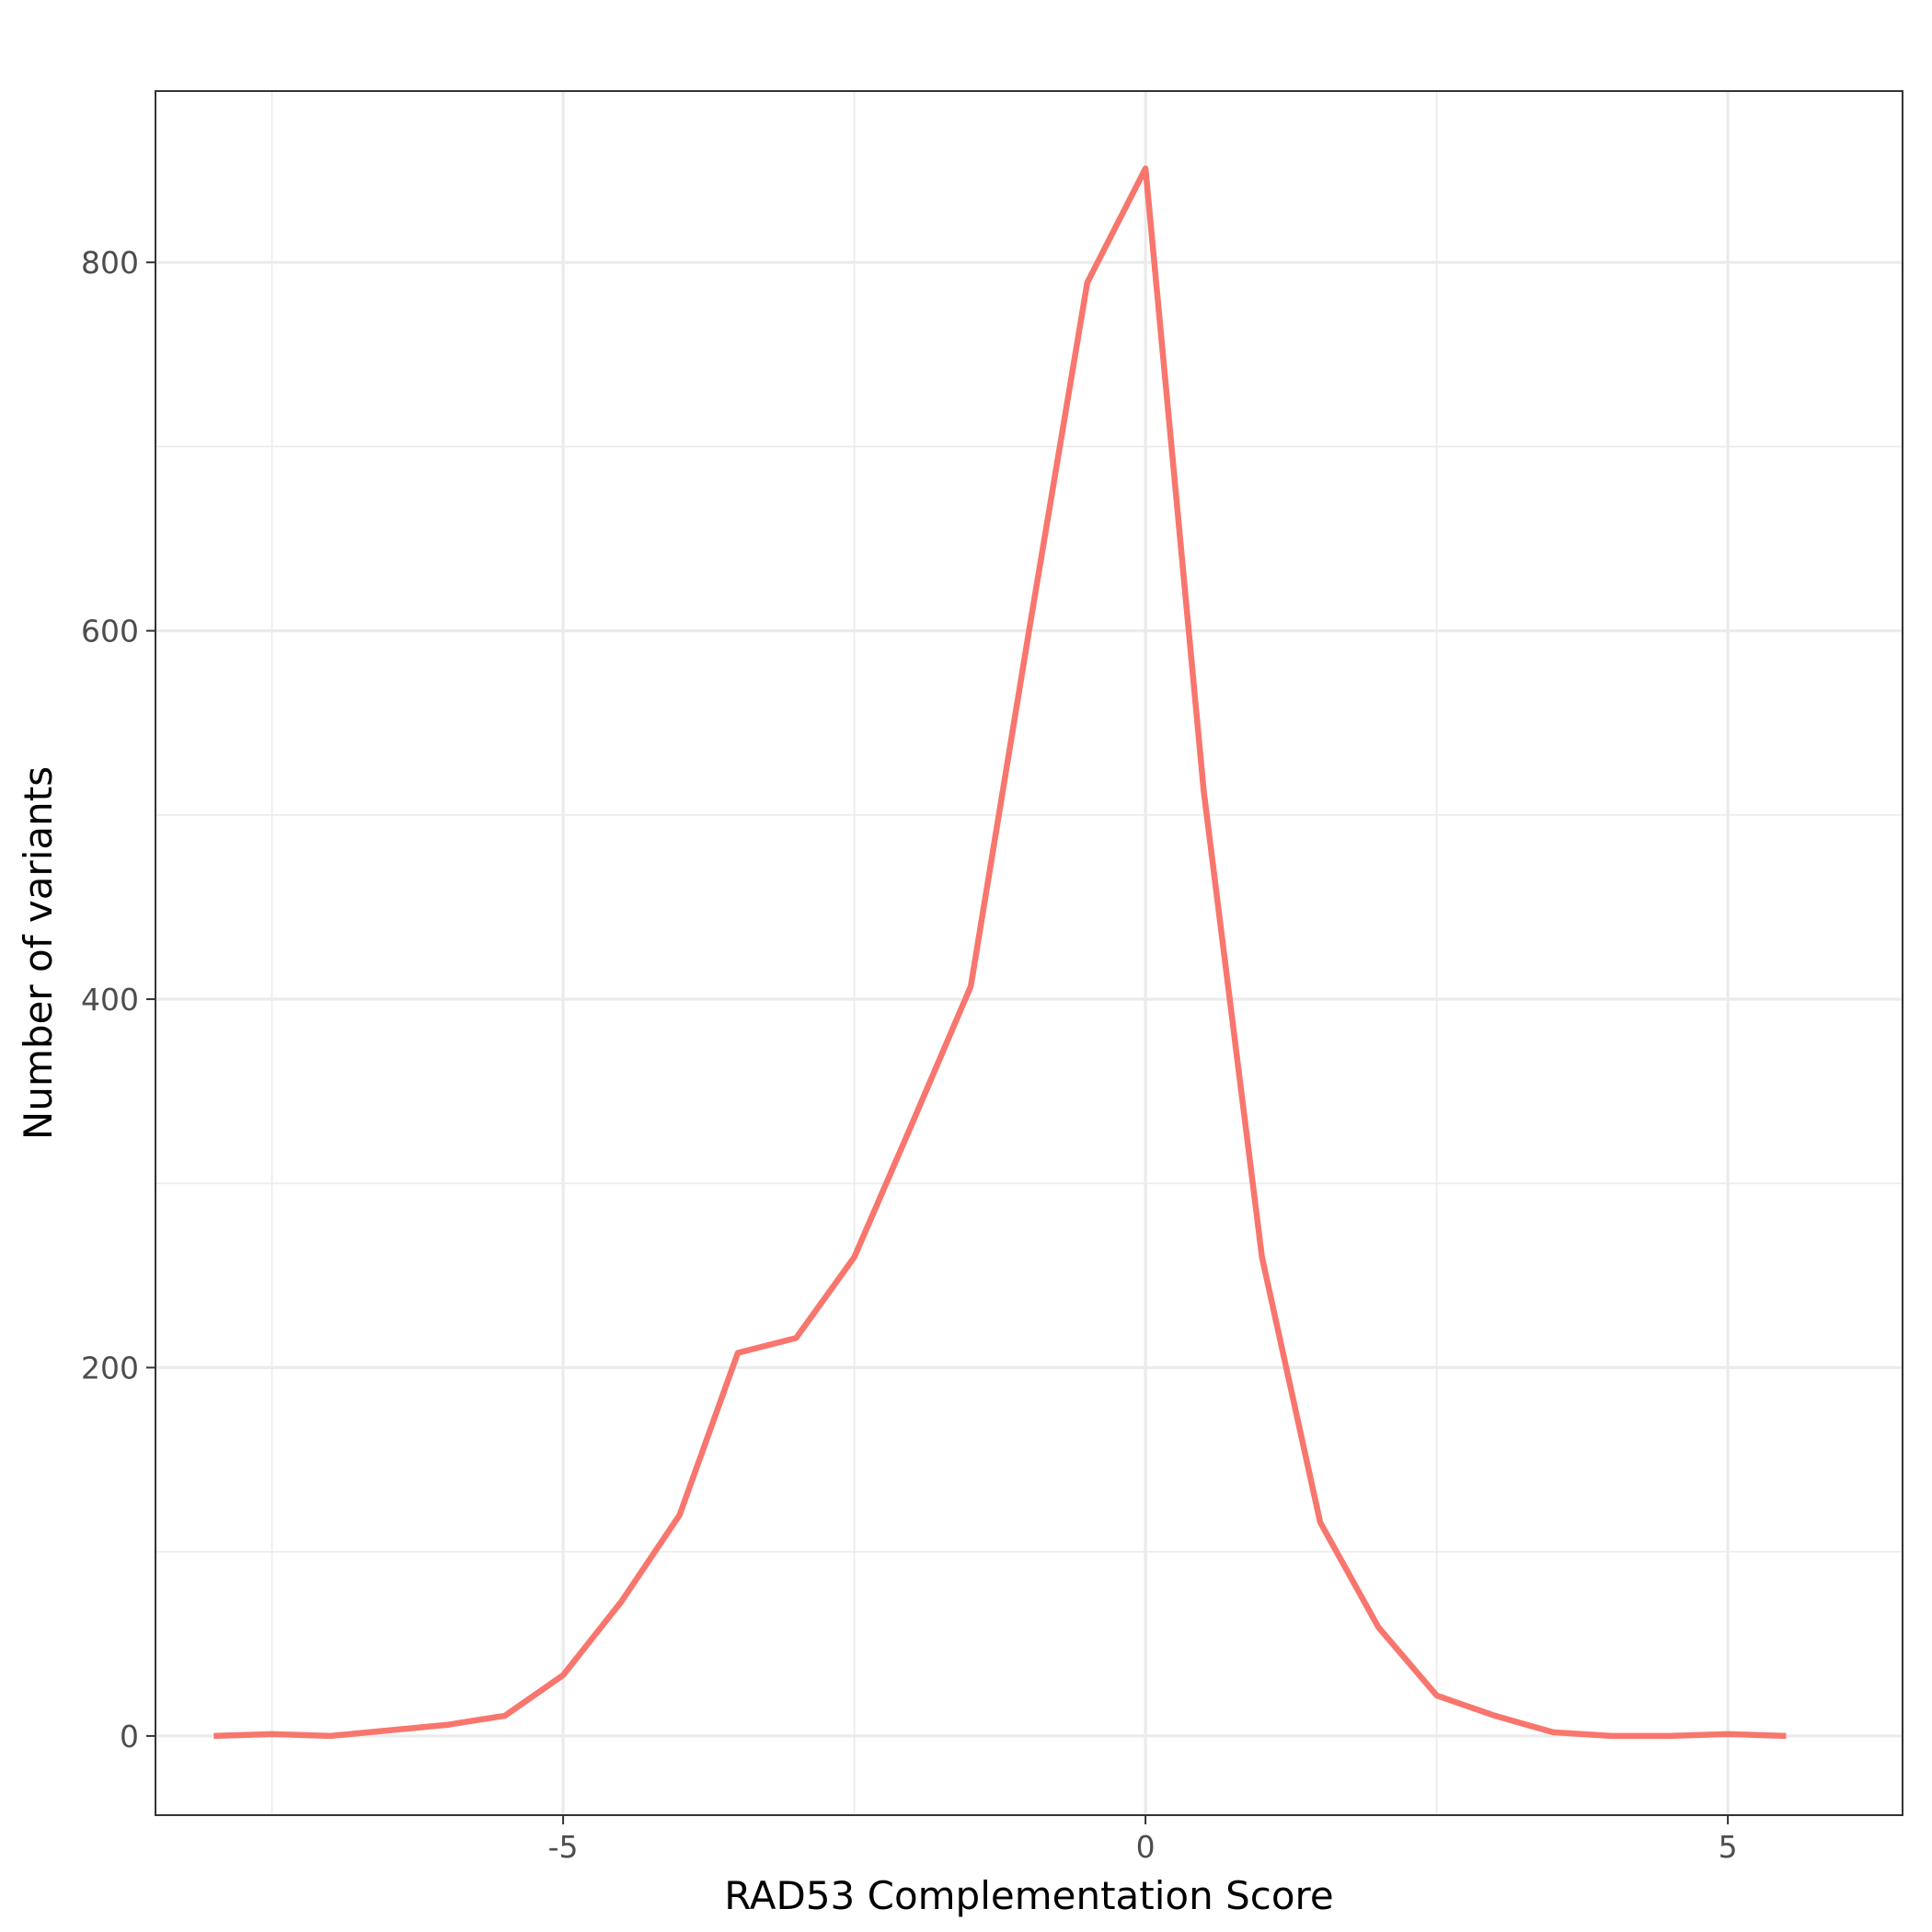  What do you see at coordinates (1028, 1895) in the screenshot?
I see `x-axis-title: RAD53 Complementation Score` at bounding box center [1028, 1895].